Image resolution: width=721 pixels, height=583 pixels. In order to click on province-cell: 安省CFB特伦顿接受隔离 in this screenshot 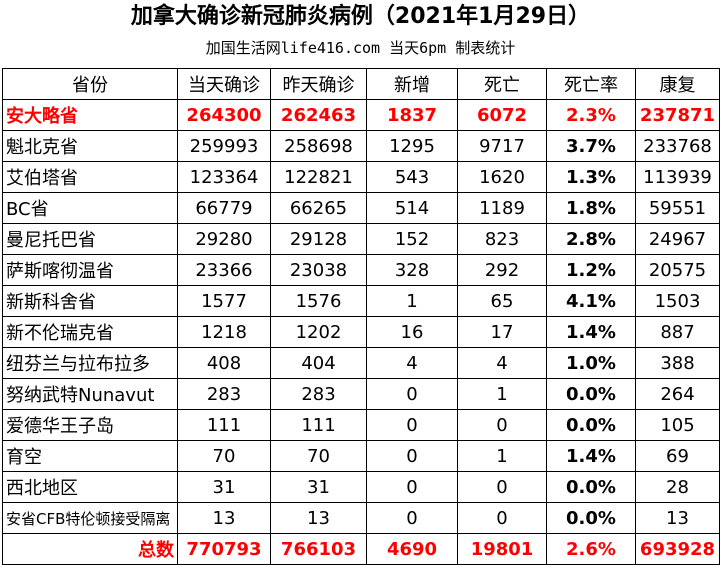, I will do `click(90, 518)`.